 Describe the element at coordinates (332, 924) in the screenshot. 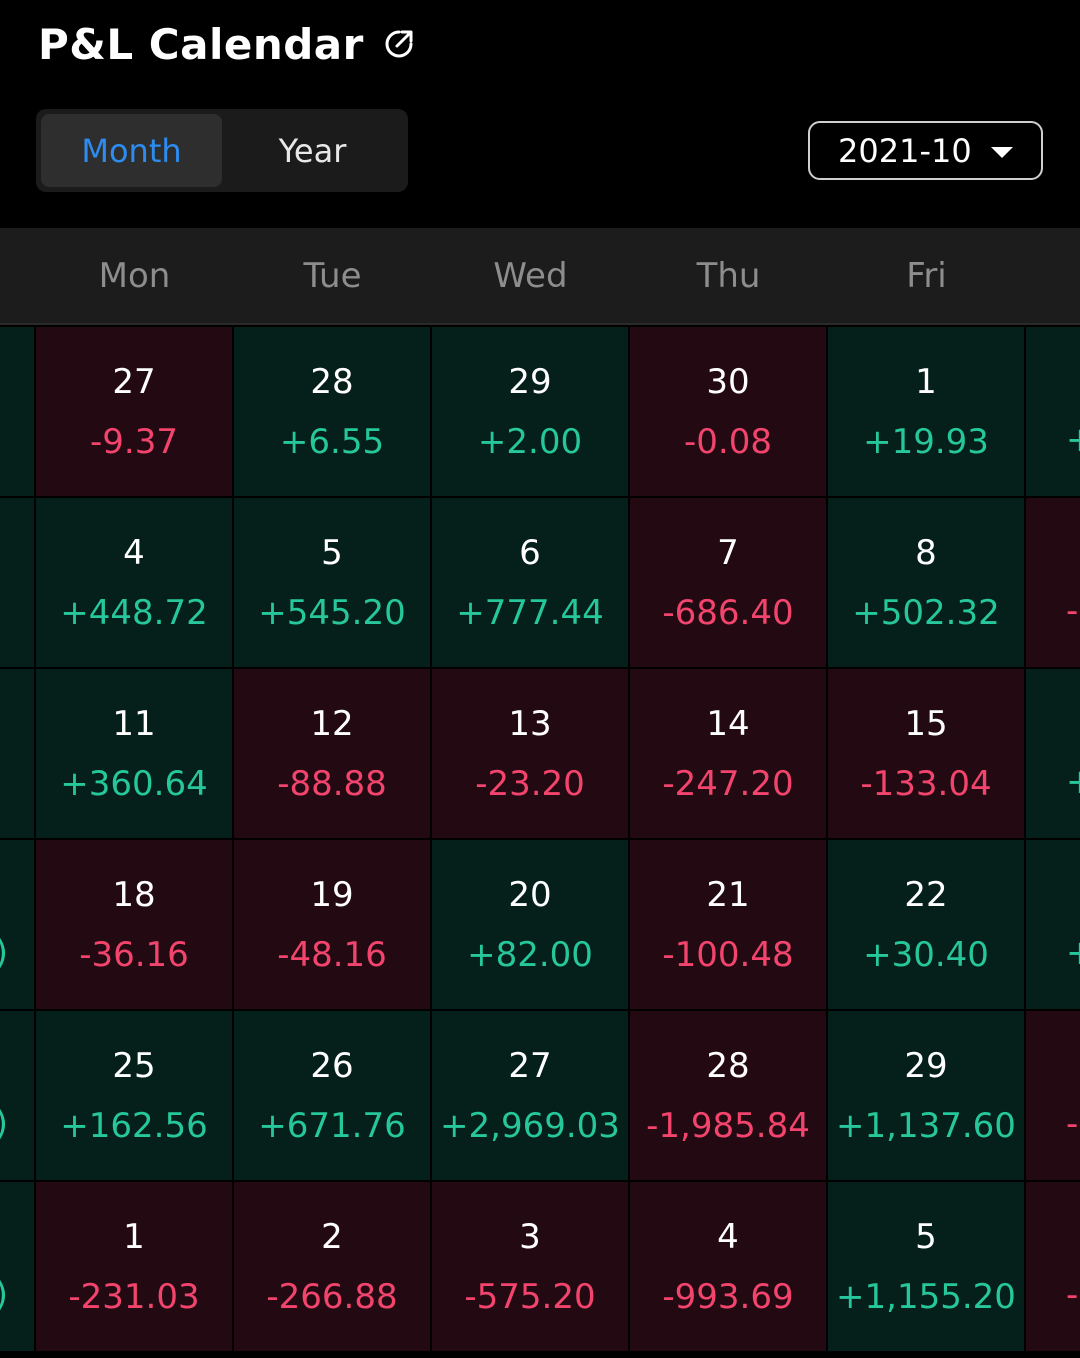

I see `day-cell: 19 -48.16` at that location.